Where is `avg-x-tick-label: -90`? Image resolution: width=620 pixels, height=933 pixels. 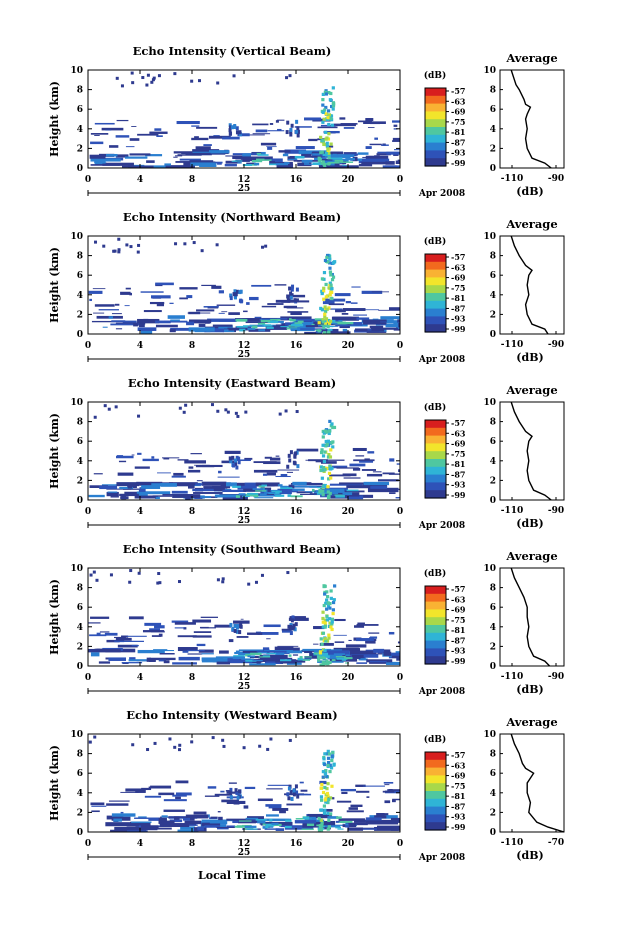
avg-x-tick-label: -90 is located at coordinates (556, 677).